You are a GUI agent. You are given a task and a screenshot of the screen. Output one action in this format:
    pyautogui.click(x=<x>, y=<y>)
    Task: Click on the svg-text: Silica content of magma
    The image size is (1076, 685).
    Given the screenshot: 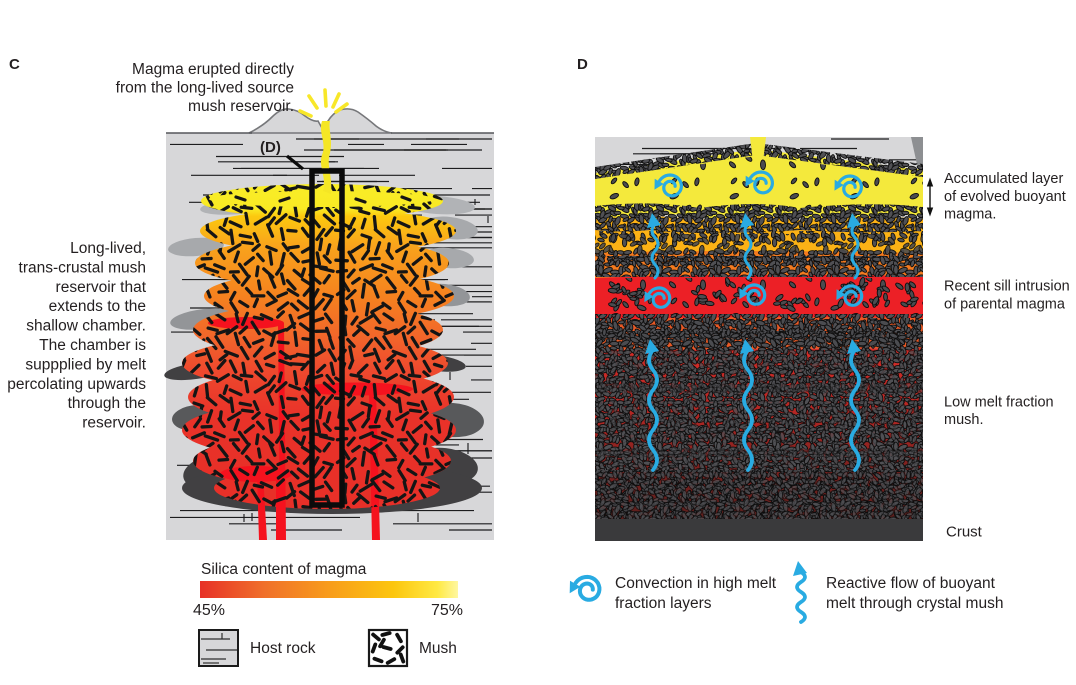 What is the action you would take?
    pyautogui.click(x=284, y=569)
    